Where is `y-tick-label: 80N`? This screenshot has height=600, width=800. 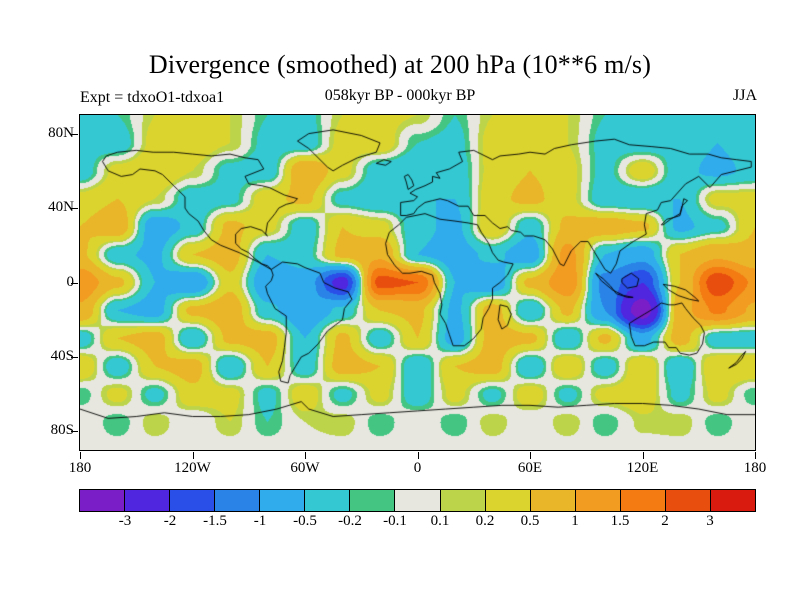 y-tick-label: 80N is located at coordinates (61, 132).